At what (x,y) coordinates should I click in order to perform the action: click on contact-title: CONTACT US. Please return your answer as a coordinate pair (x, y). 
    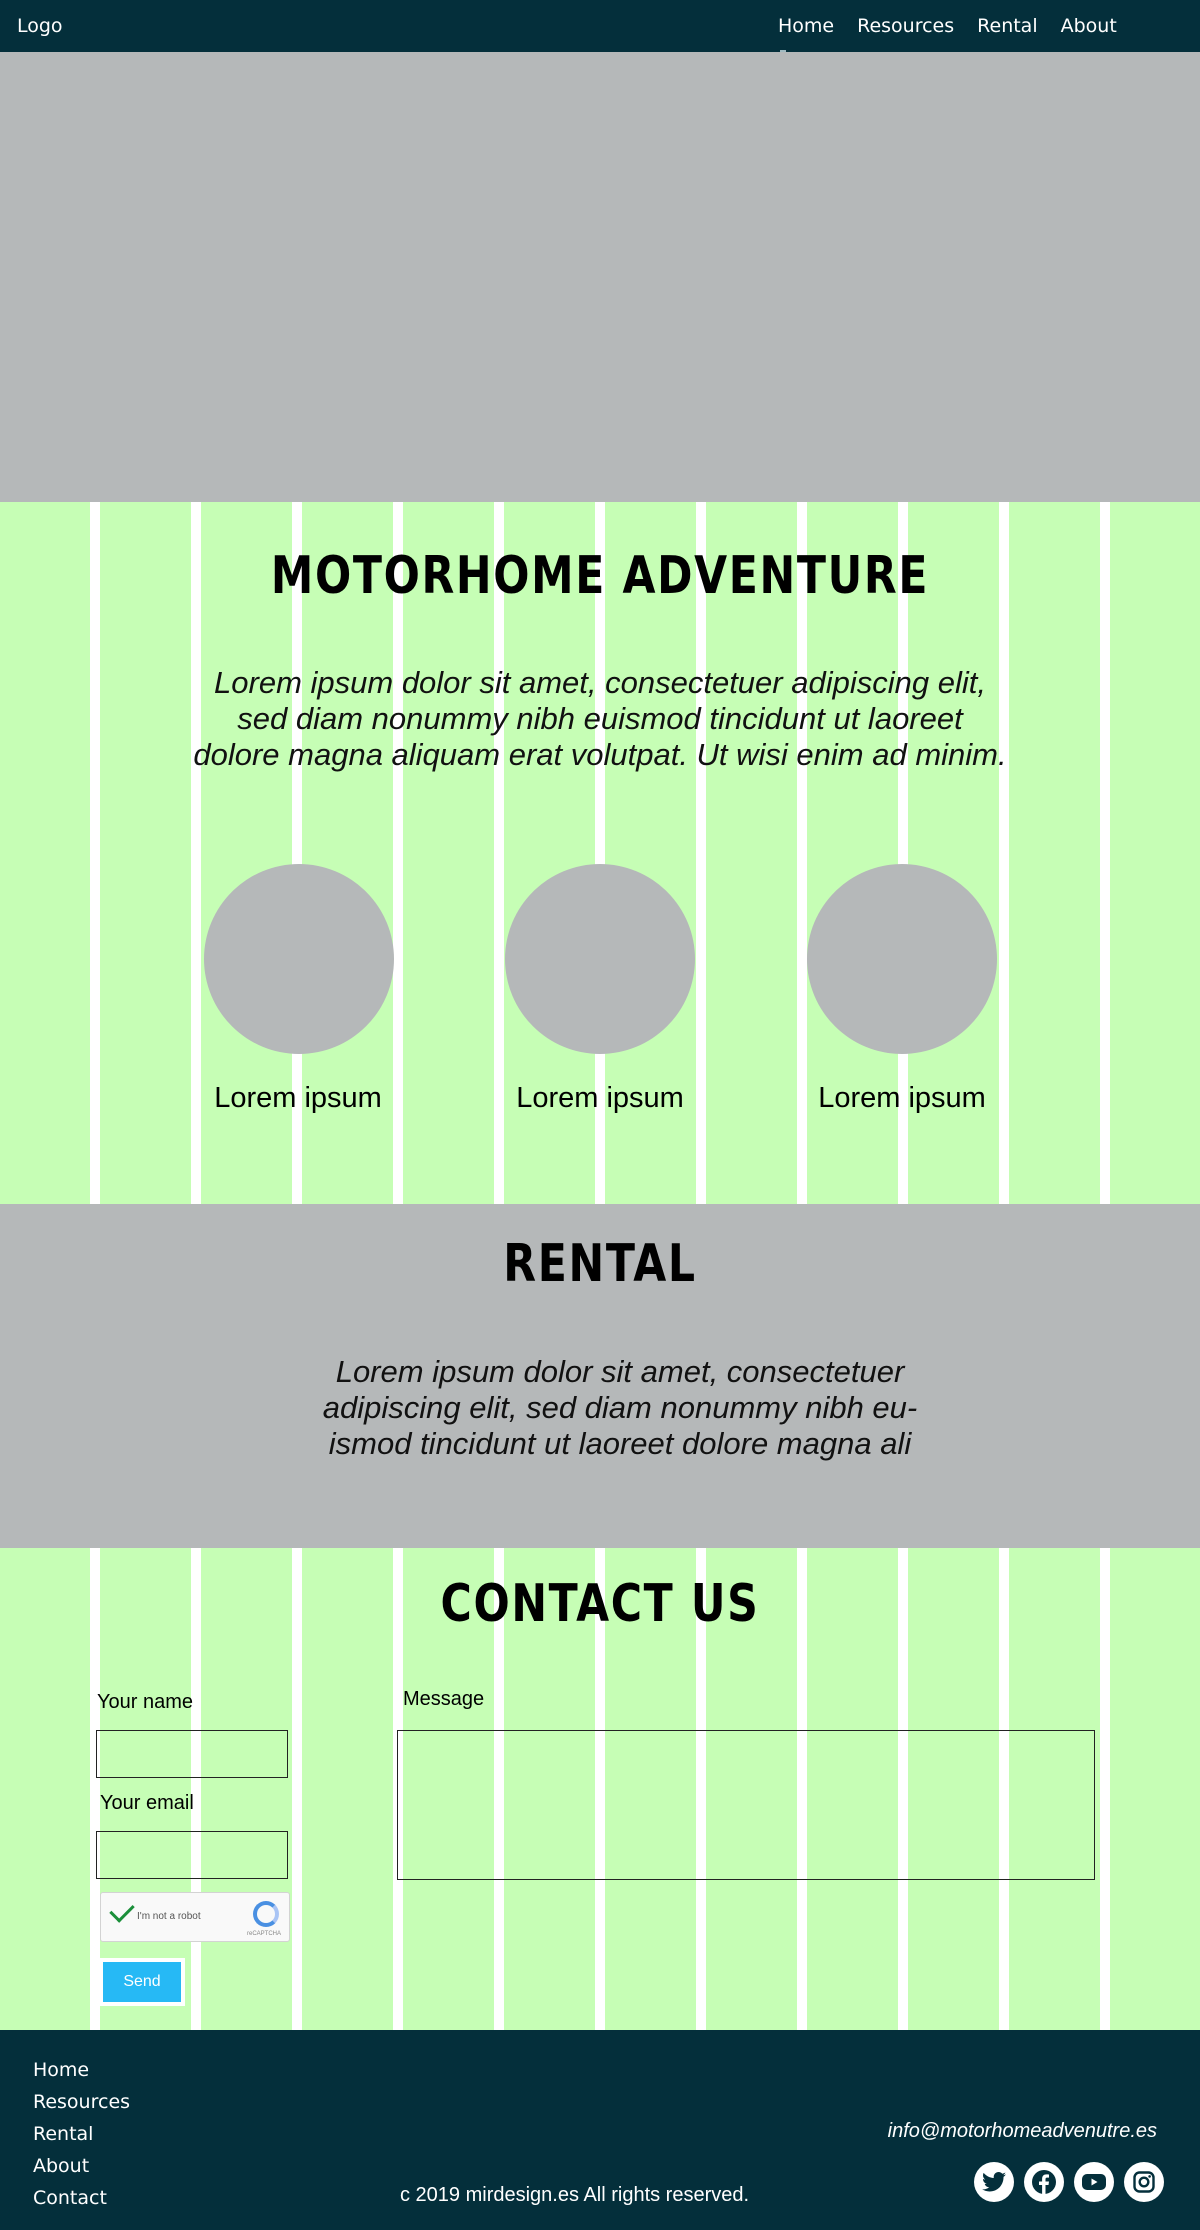
    Looking at the image, I should click on (600, 1604).